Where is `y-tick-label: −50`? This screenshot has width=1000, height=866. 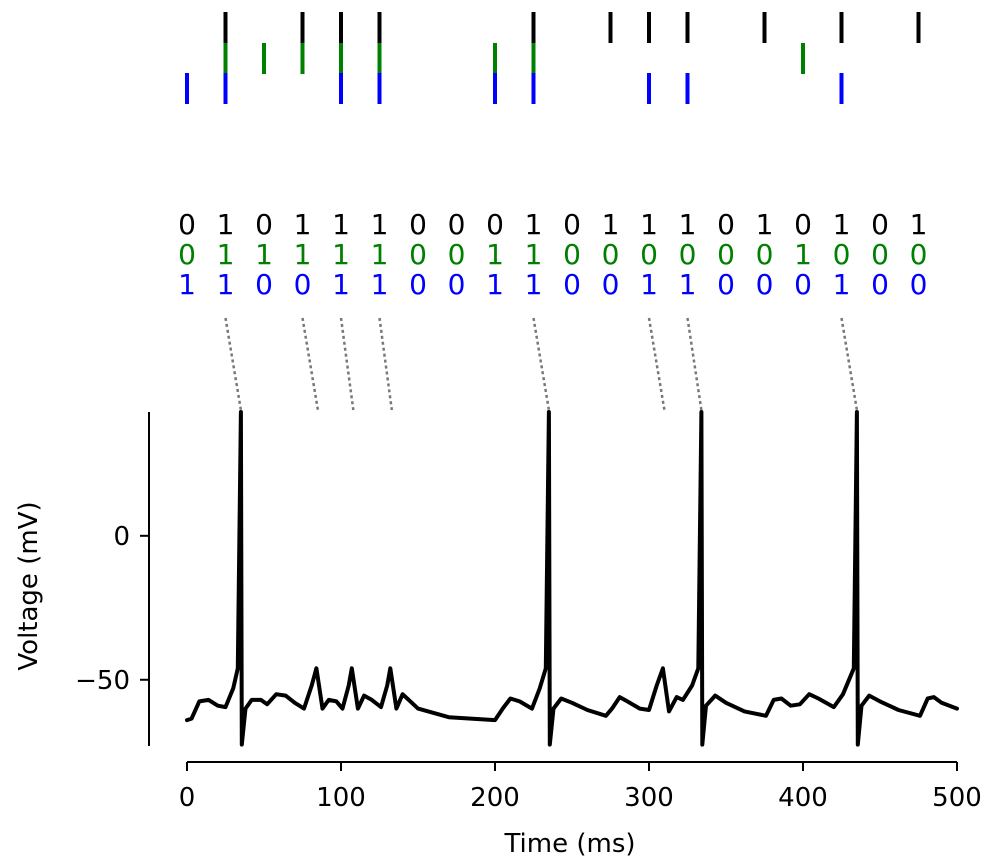 y-tick-label: −50 is located at coordinates (102, 681).